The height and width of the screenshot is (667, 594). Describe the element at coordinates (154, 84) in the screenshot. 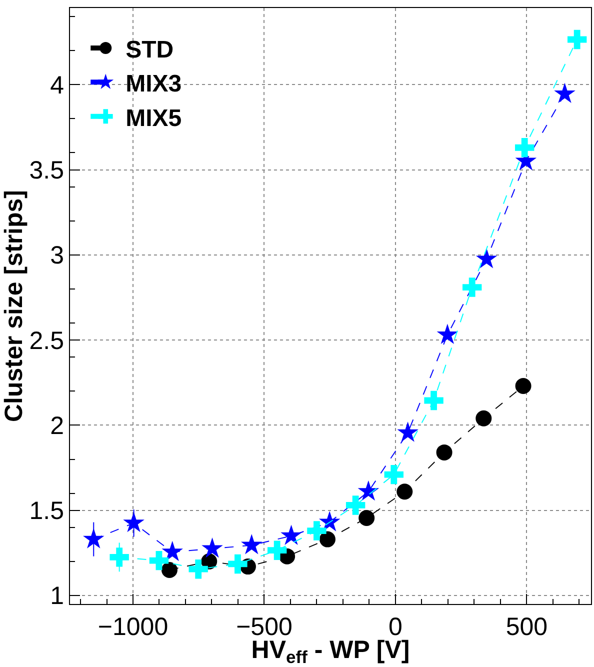

I see `legend-label: MIX3` at that location.